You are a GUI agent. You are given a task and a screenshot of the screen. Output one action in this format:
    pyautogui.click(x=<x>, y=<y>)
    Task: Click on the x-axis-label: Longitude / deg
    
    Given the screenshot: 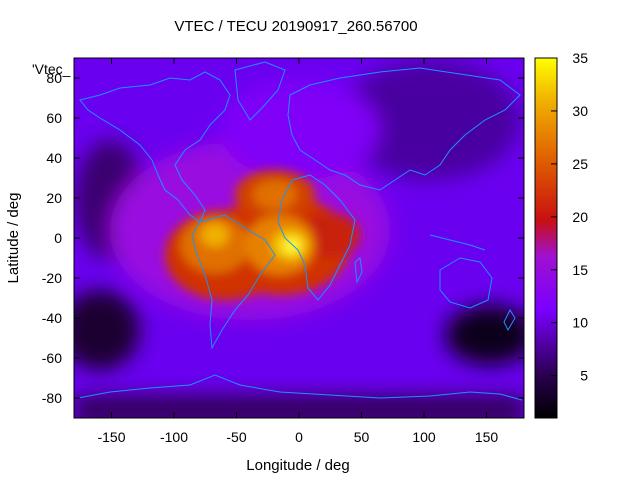 What is the action you would take?
    pyautogui.click(x=297, y=465)
    